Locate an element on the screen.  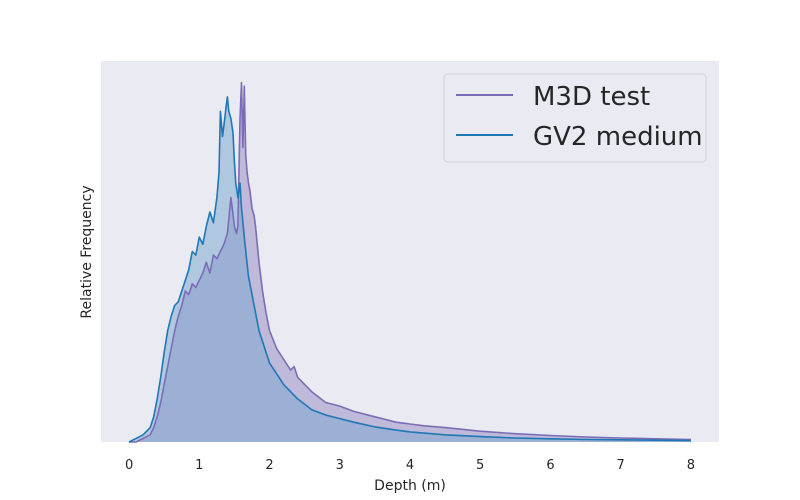
x-axis-ticks: 0 1 2 3 4 5 6 7 8 is located at coordinates (410, 465).